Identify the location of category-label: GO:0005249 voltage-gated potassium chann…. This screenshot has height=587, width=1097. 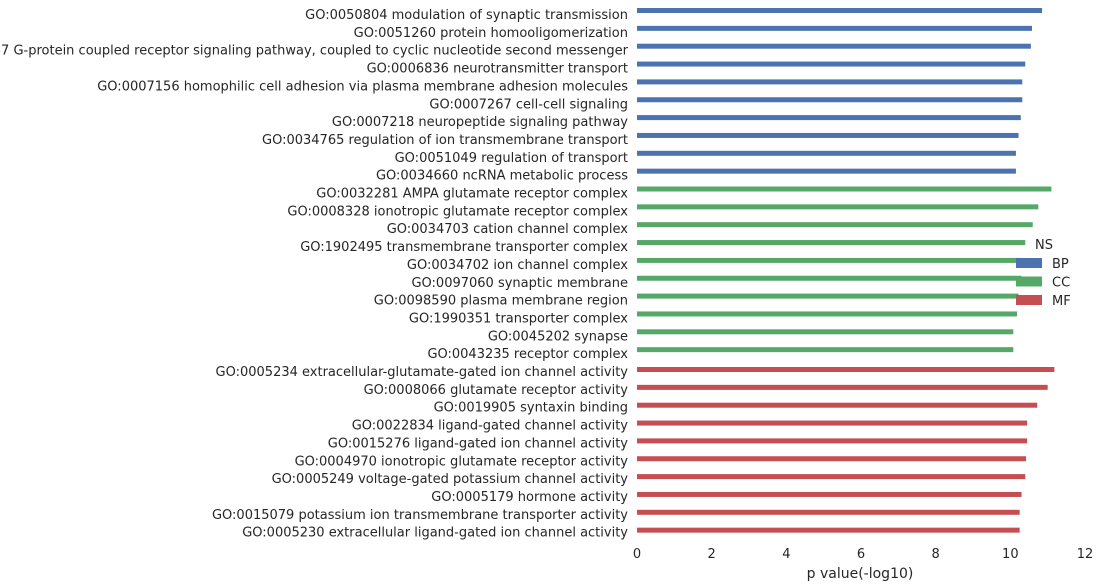
(450, 479).